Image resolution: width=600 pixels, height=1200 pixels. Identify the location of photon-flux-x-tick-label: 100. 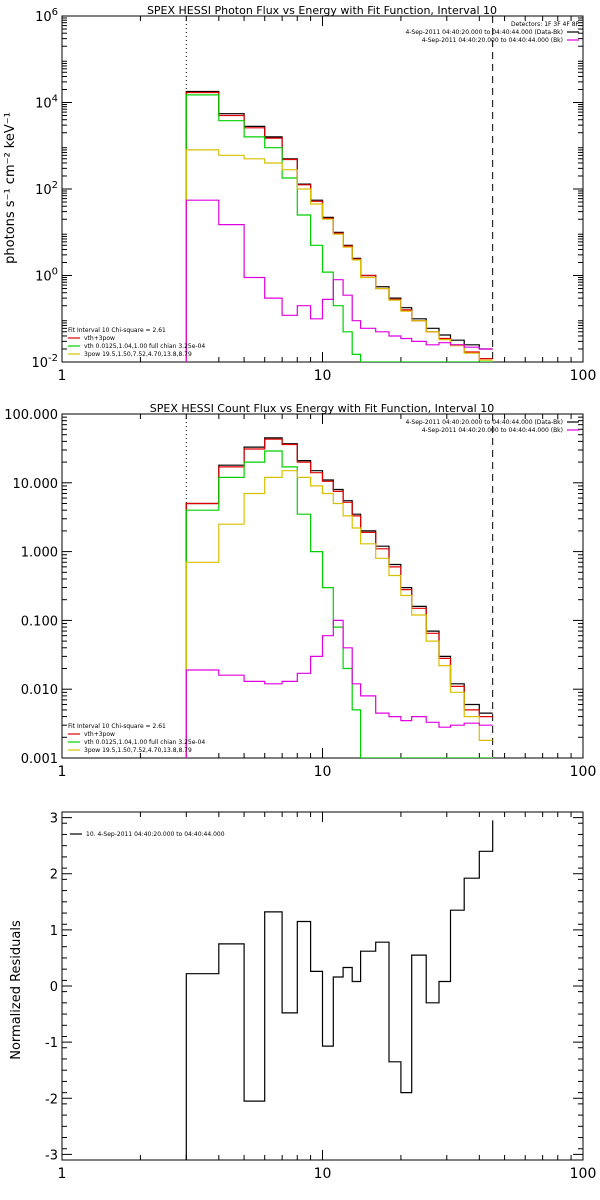
(583, 376).